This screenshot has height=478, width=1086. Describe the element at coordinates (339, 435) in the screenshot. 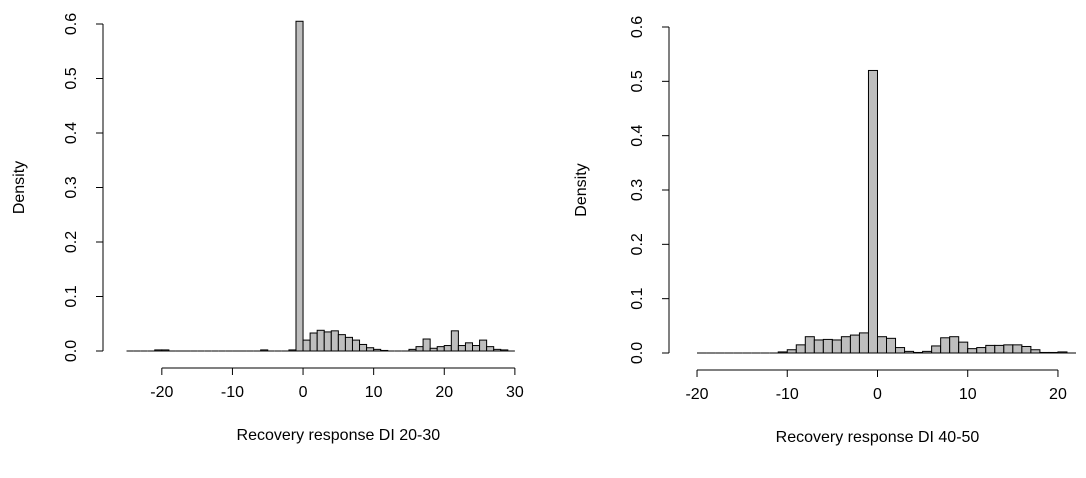

I see `x-axis-label: Recovery response DI 20-30` at that location.